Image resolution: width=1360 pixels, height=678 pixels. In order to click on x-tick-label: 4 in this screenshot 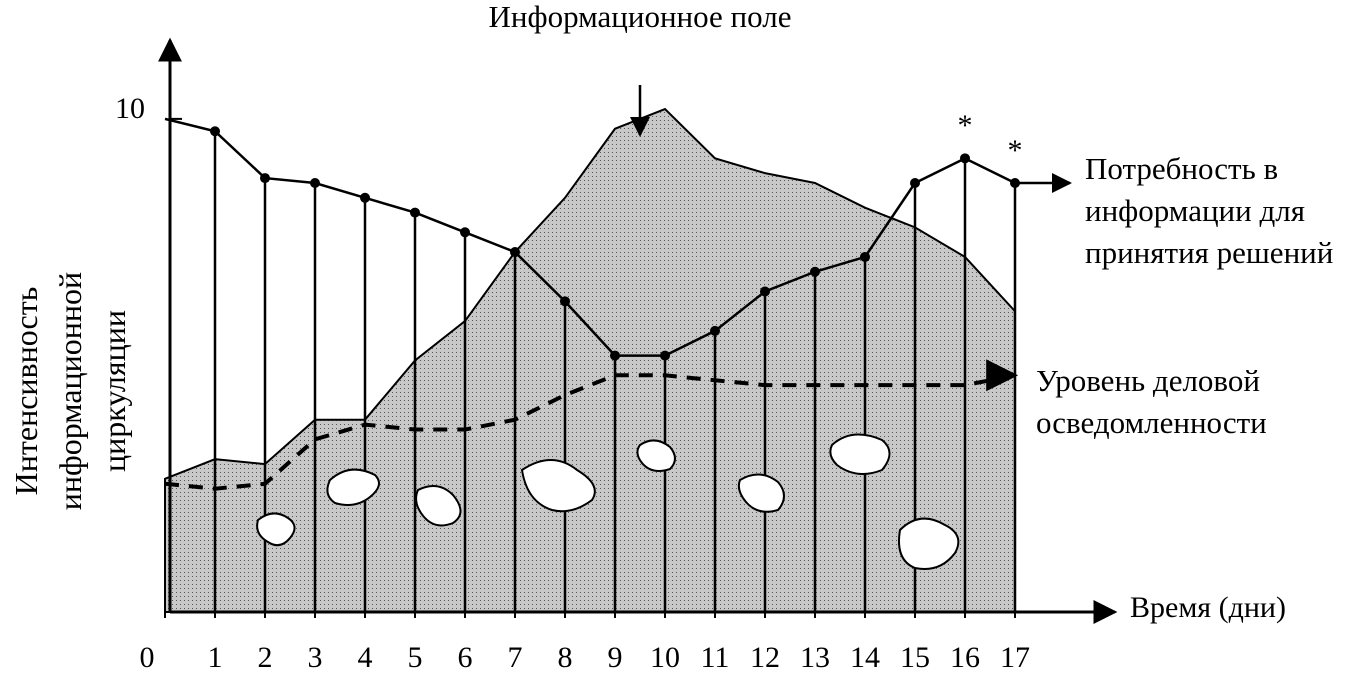, I will do `click(365, 657)`.